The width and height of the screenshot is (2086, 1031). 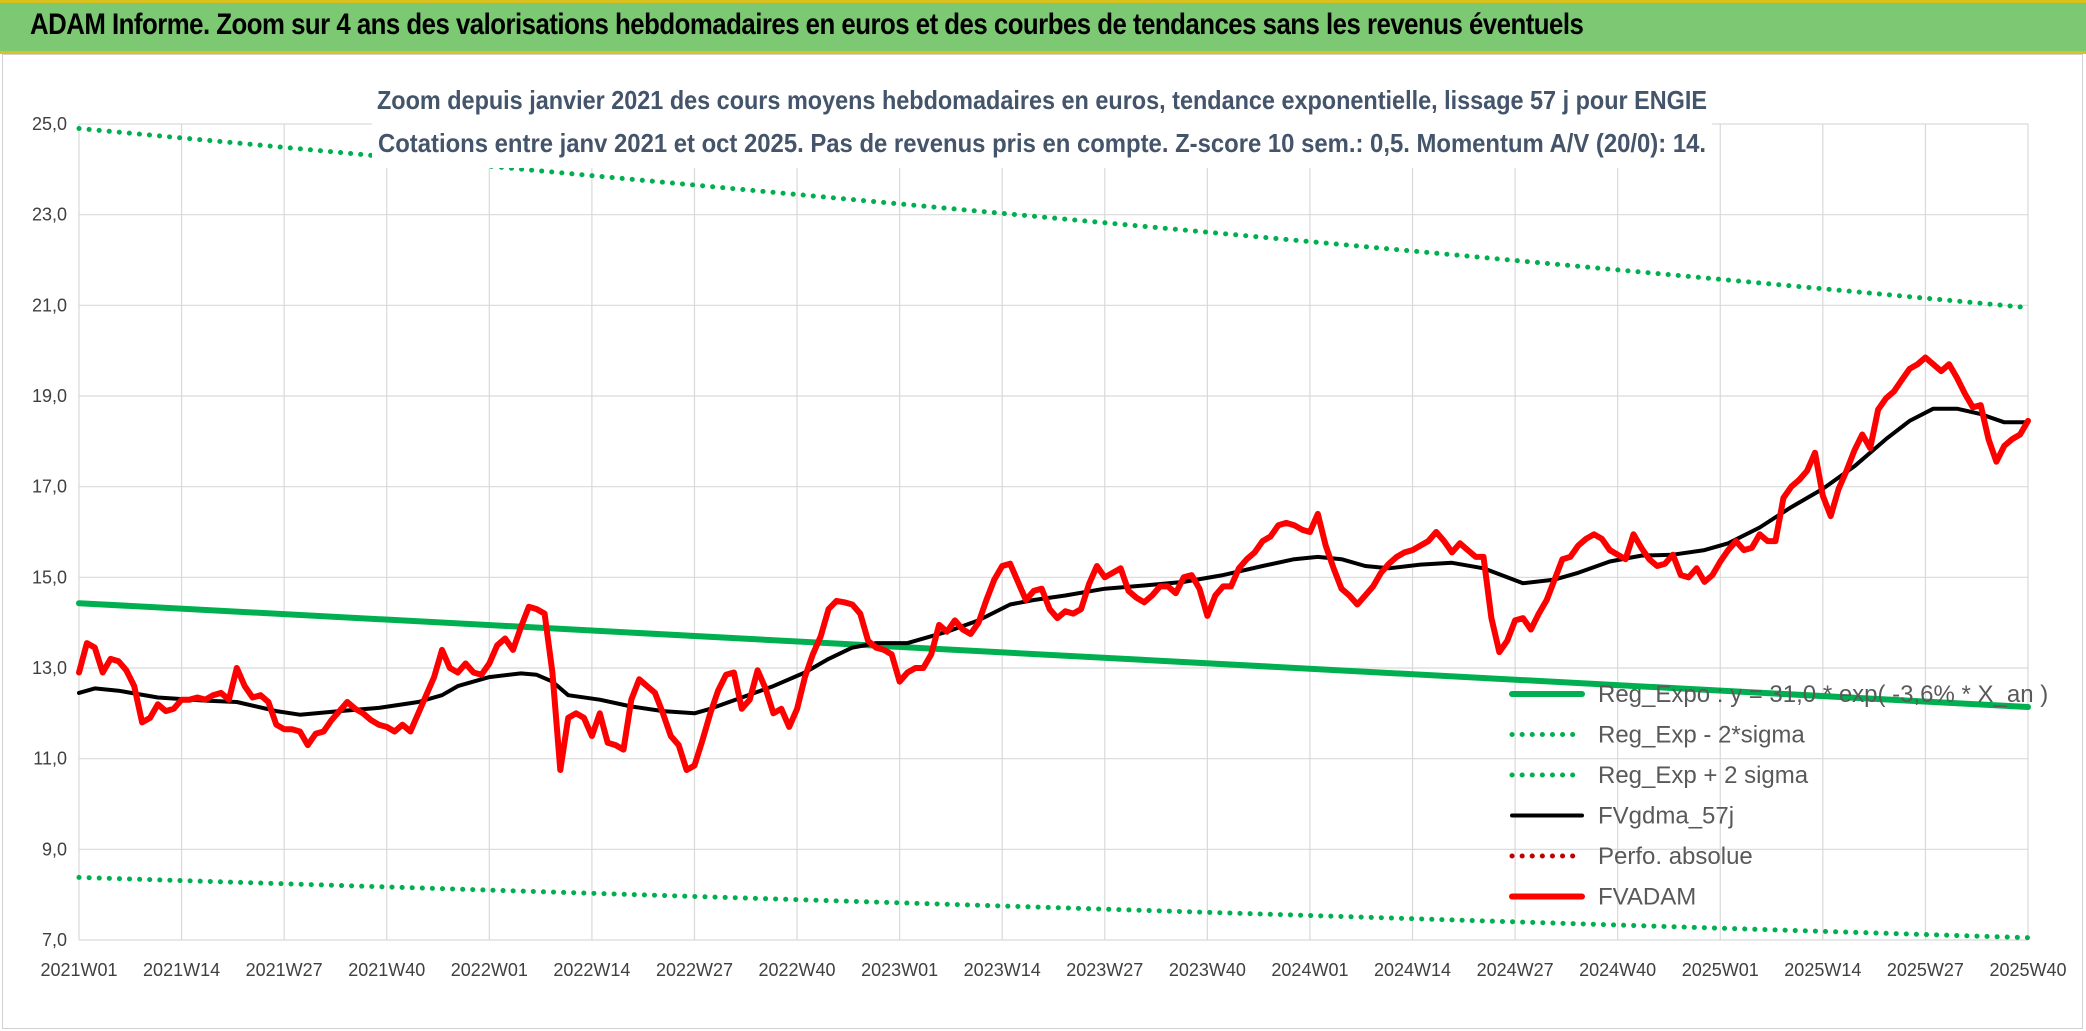 I want to click on x-tick-label: 2024W40, so click(x=1617, y=970).